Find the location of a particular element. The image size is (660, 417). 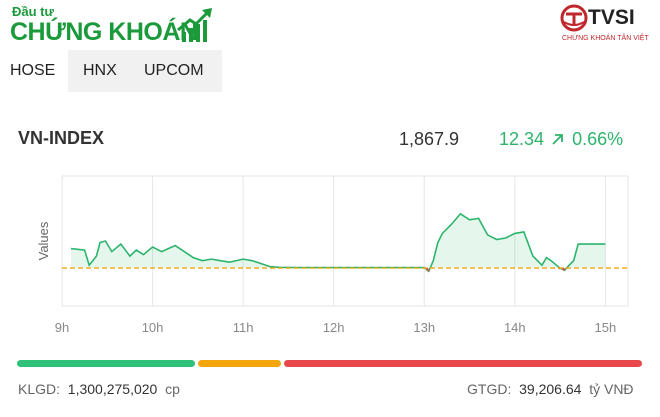

x-tick-label: 14h is located at coordinates (515, 327).